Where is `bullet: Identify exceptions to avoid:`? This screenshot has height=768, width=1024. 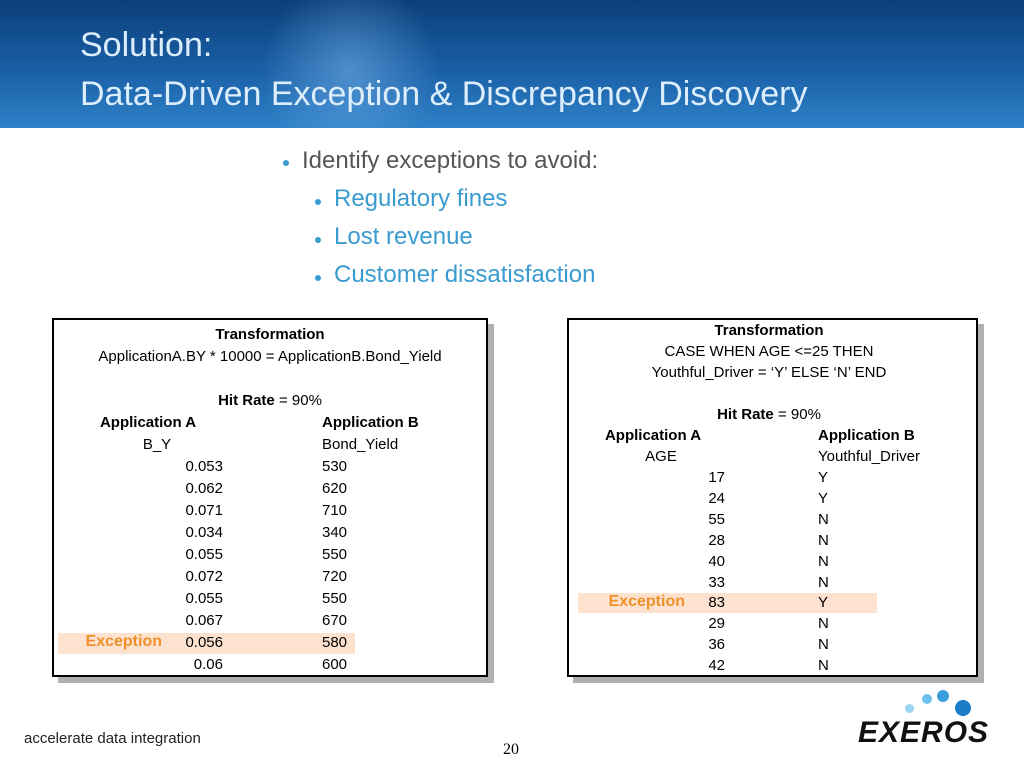
bullet: Identify exceptions to avoid: is located at coordinates (450, 160).